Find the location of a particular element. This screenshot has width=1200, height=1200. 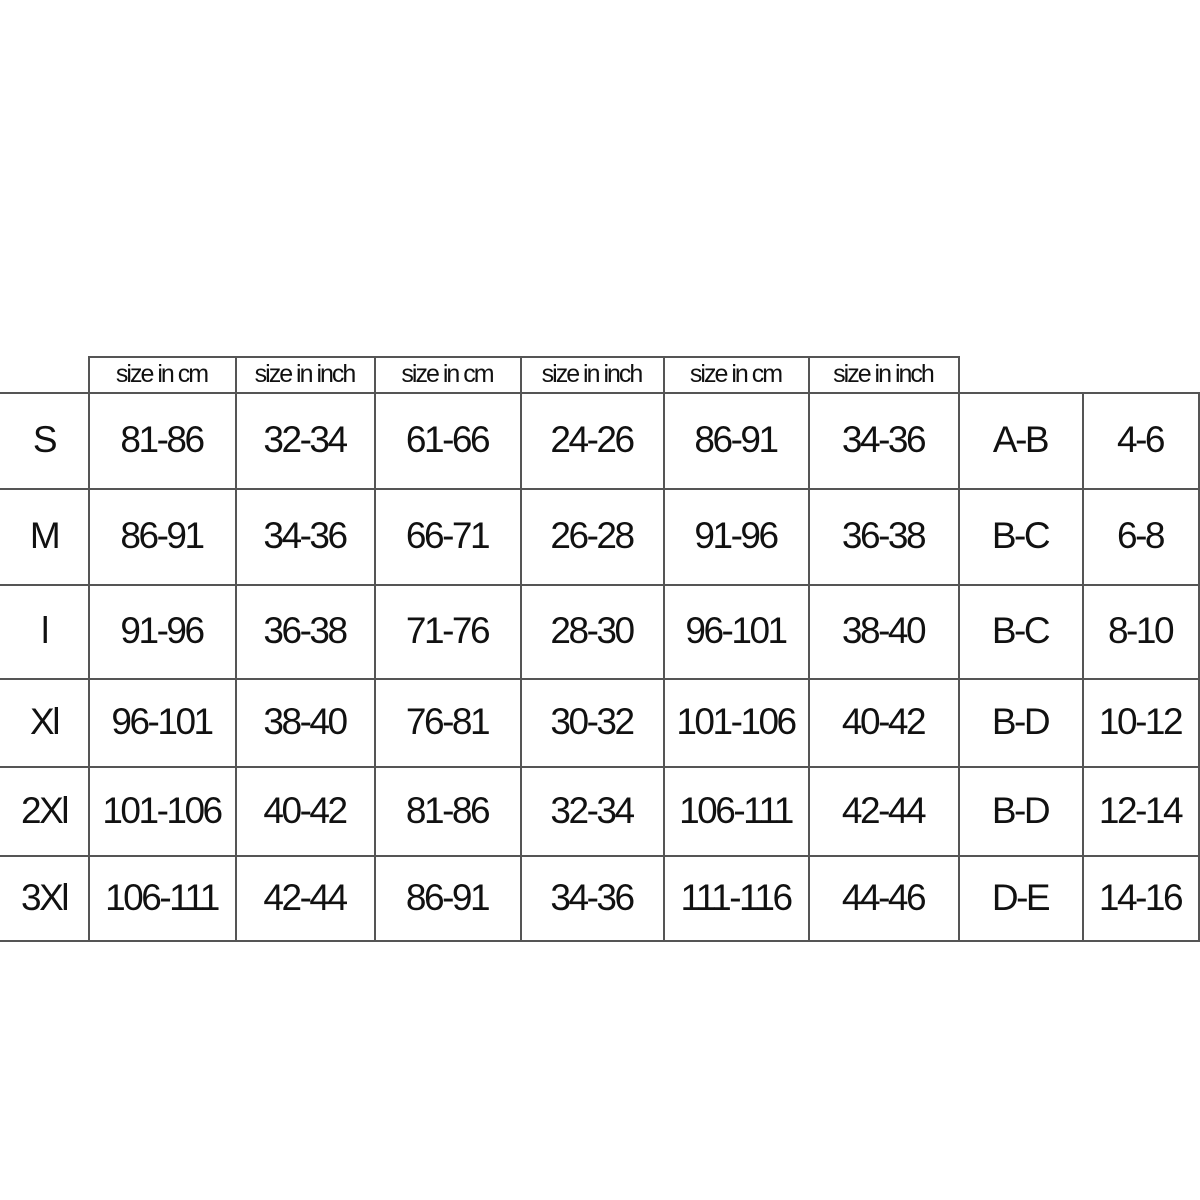

table-cell: 61-66 is located at coordinates (448, 439).